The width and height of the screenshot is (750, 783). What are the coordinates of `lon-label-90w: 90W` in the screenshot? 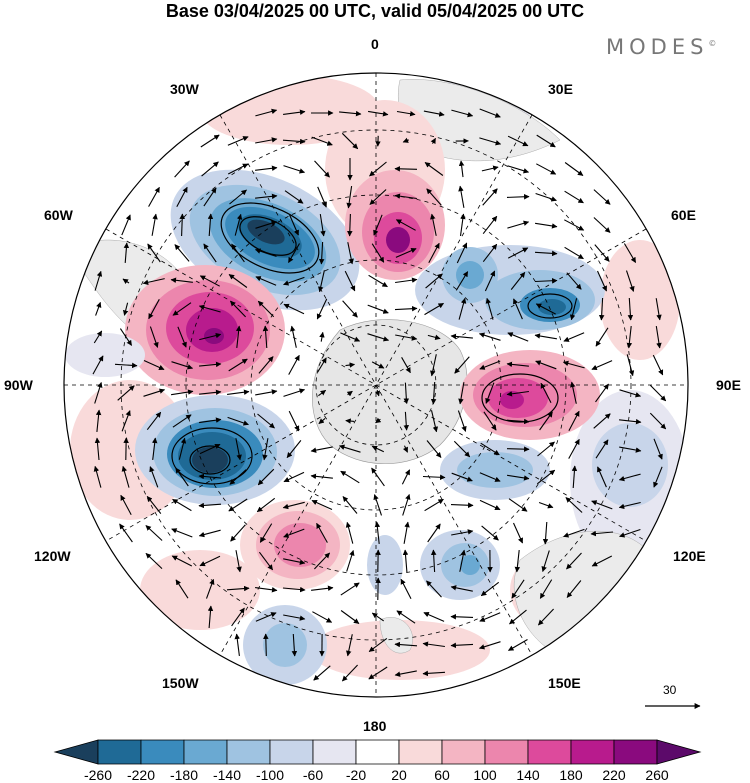 It's located at (18, 385).